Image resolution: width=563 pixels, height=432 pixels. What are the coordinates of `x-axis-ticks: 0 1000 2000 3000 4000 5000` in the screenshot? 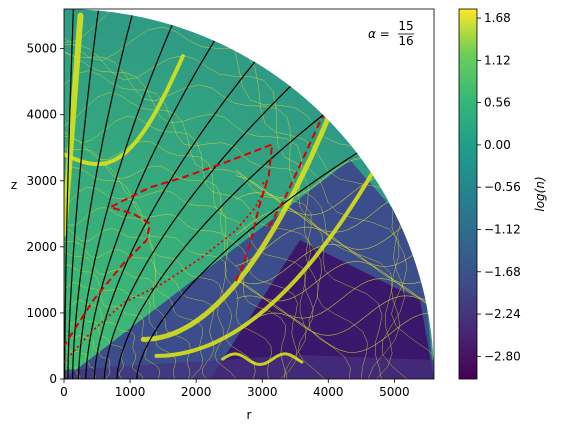 It's located at (235, 389).